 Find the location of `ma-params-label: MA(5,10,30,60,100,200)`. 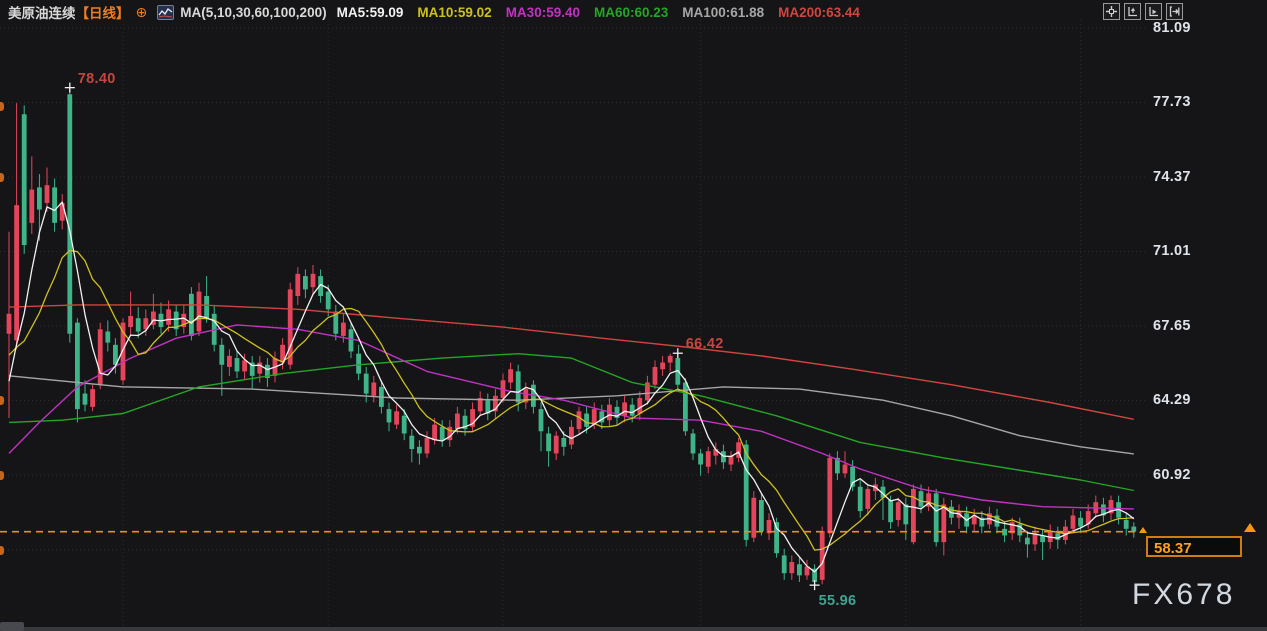

ma-params-label: MA(5,10,30,60,100,200) is located at coordinates (253, 12).